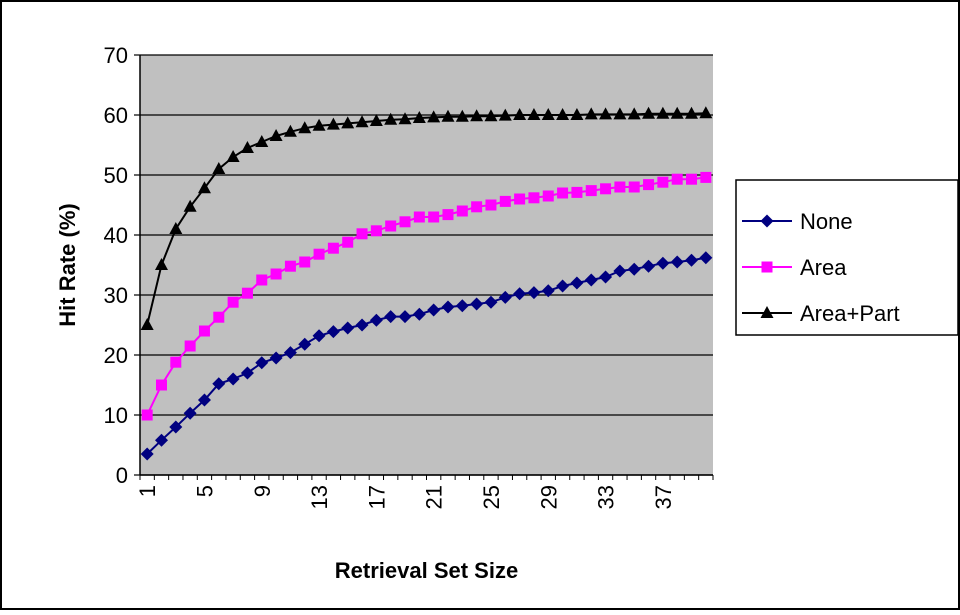 The height and width of the screenshot is (615, 960). What do you see at coordinates (116, 355) in the screenshot?
I see `y-tick-label: 20` at bounding box center [116, 355].